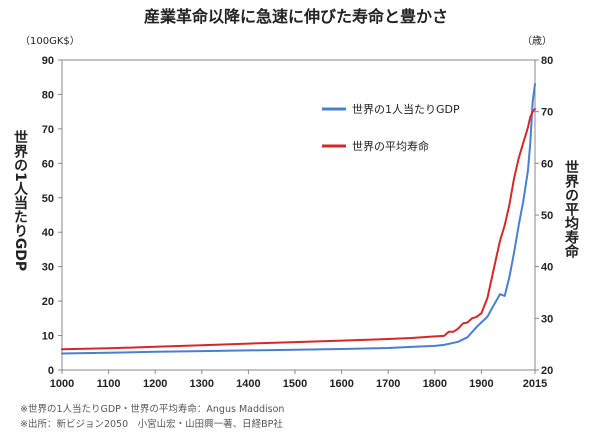 This screenshot has height=438, width=593. I want to click on legend: 世界の1人当たりGDP 世界の平均寿命, so click(391, 127).